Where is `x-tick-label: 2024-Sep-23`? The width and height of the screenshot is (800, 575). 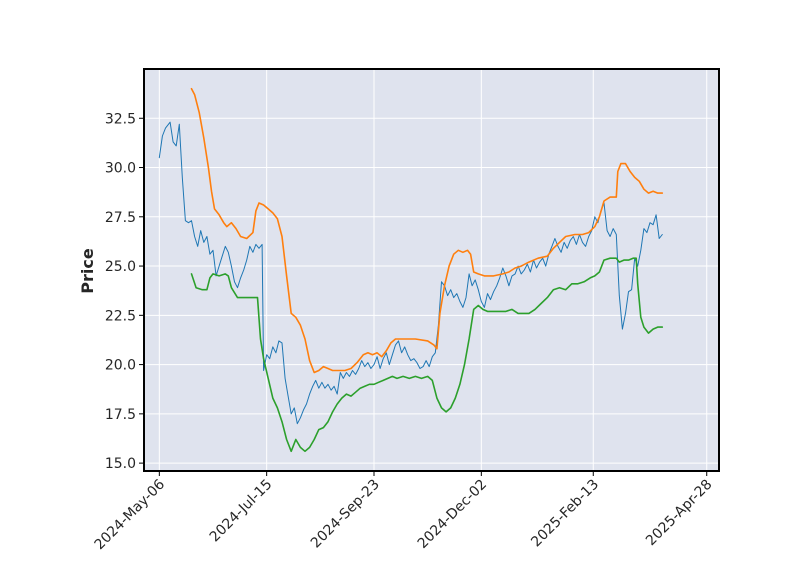 x-tick-label: 2024-Sep-23 is located at coordinates (345, 514).